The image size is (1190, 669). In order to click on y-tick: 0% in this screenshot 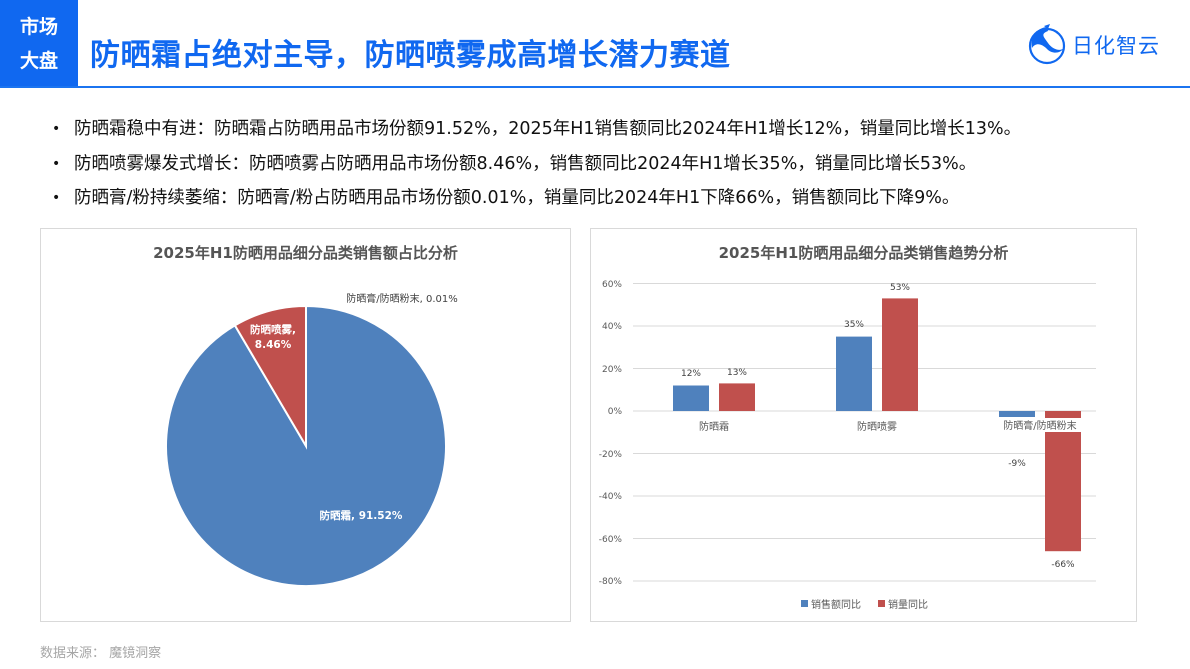, I will do `click(615, 412)`.